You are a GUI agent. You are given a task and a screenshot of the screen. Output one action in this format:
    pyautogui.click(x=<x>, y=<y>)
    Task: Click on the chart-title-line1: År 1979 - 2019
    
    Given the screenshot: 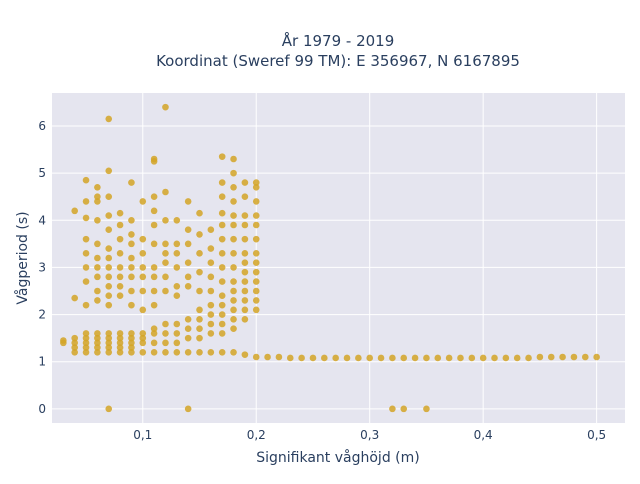 What is the action you would take?
    pyautogui.click(x=338, y=40)
    